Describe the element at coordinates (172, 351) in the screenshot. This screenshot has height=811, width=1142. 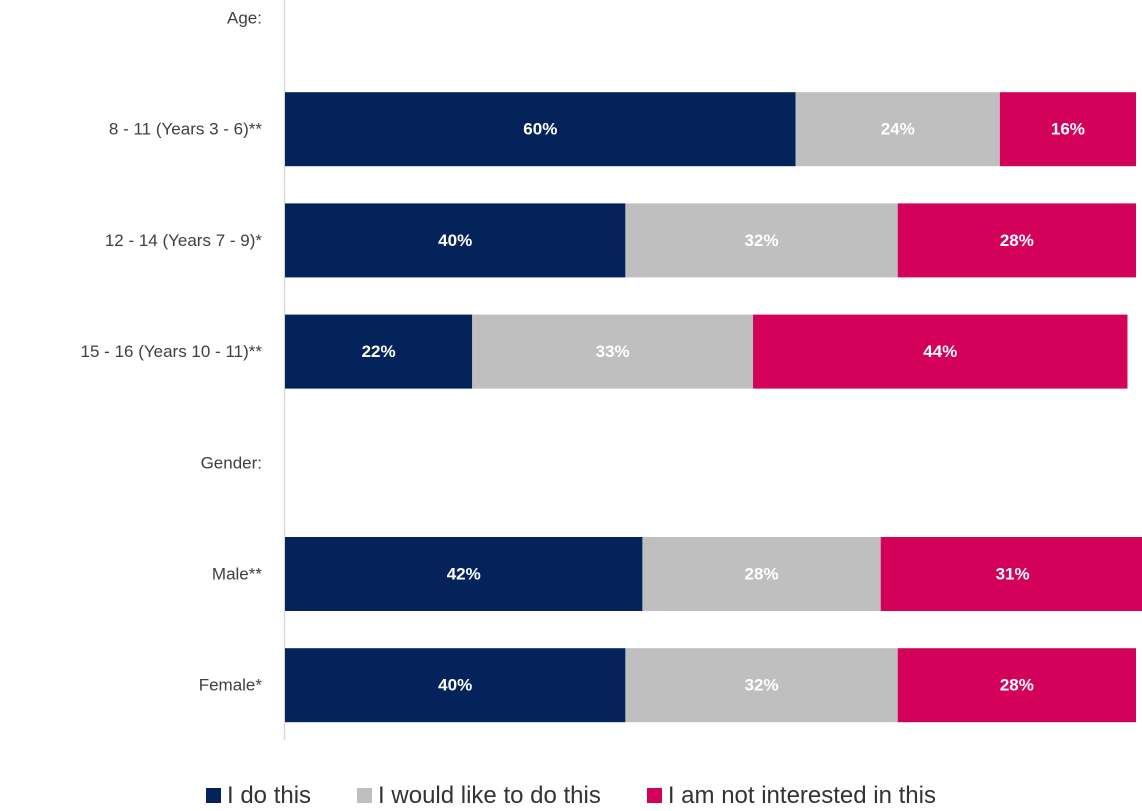
I see `category-label: 15 - 16 (Years 10 - 11)**` at that location.